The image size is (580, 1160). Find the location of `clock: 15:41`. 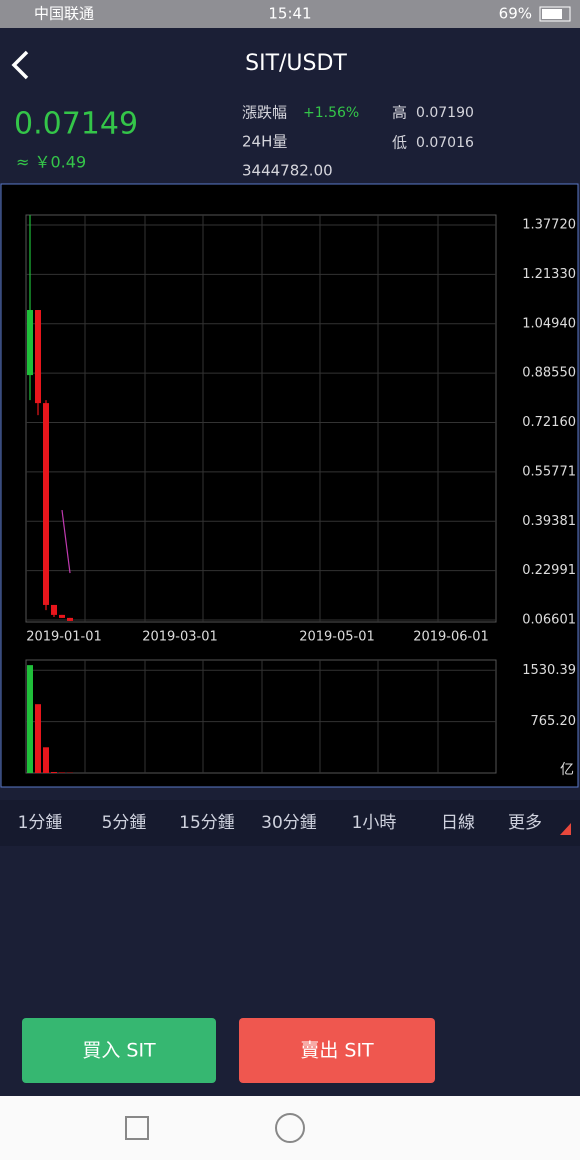

clock: 15:41 is located at coordinates (289, 14).